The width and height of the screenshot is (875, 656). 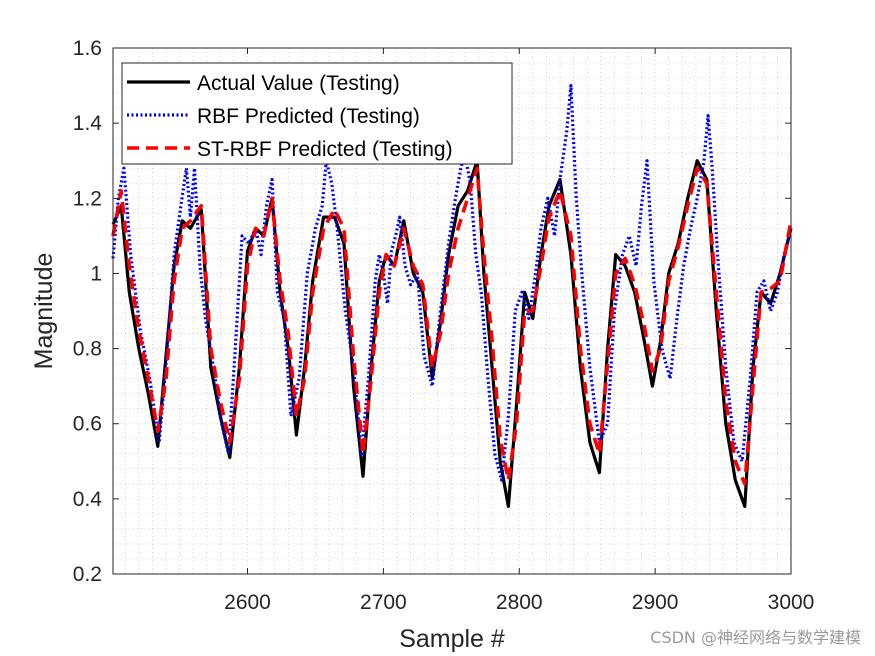 What do you see at coordinates (88, 499) in the screenshot?
I see `y-tick-label: 0.4` at bounding box center [88, 499].